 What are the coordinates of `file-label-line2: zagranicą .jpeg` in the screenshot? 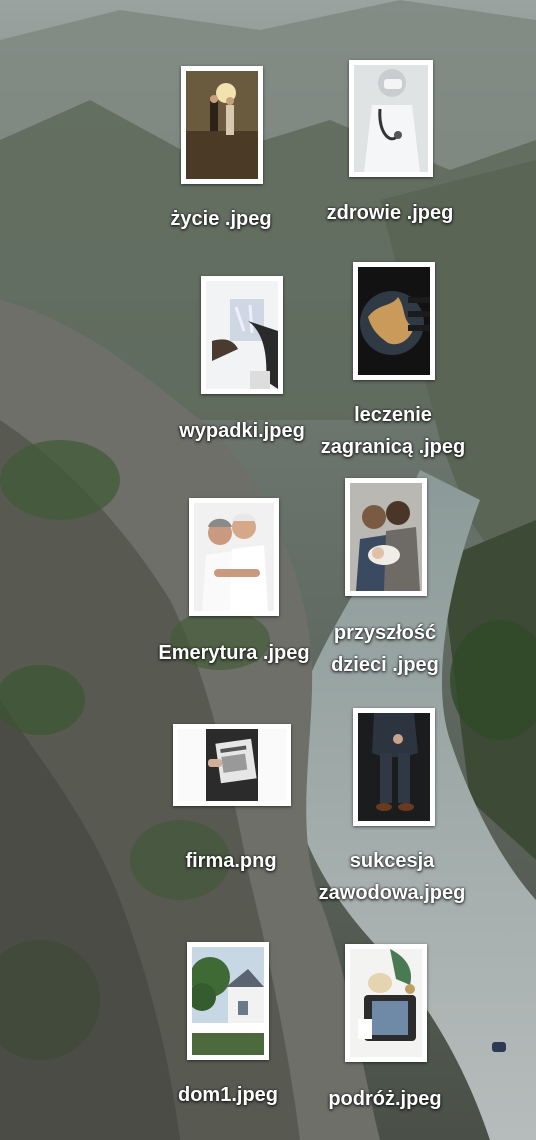 It's located at (393, 447).